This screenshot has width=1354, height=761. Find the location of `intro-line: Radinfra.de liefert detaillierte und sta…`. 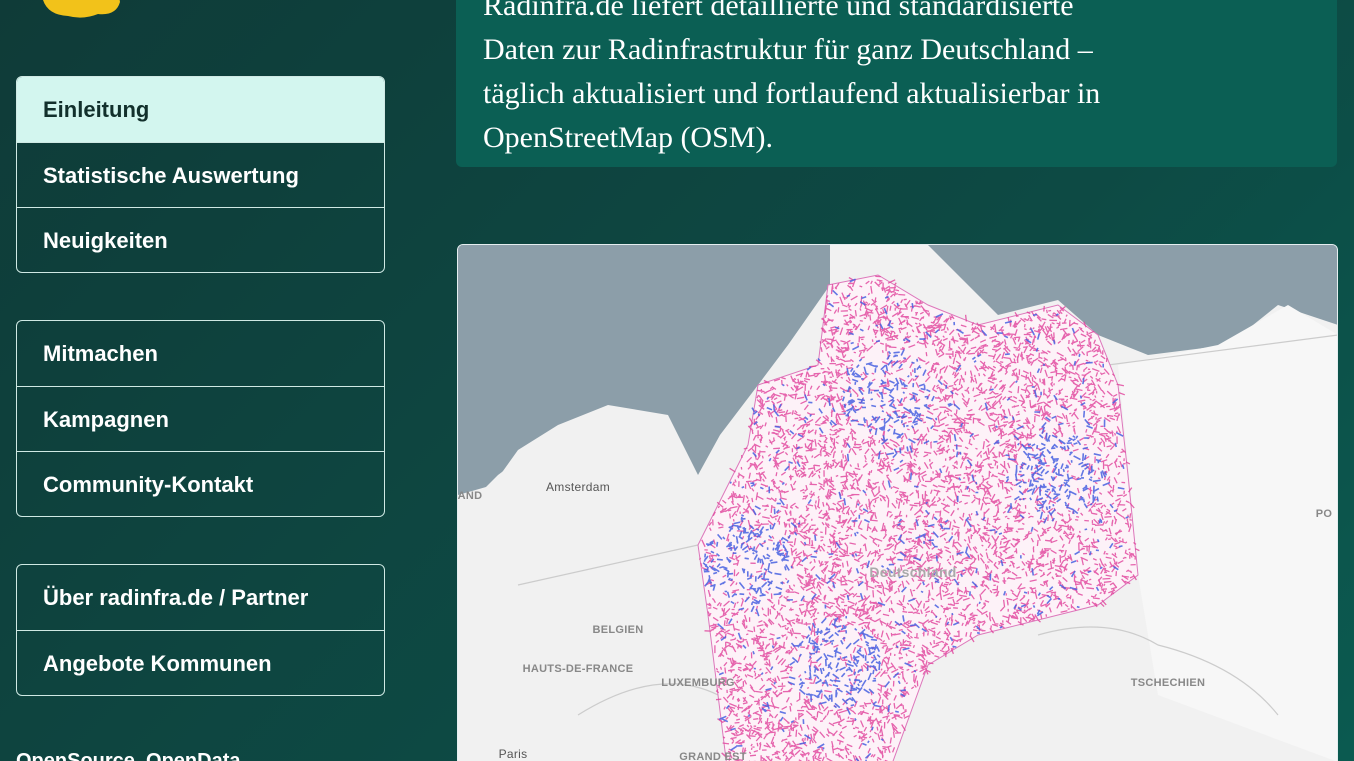

intro-line: Radinfra.de liefert detaillierte und sta… is located at coordinates (778, 11).